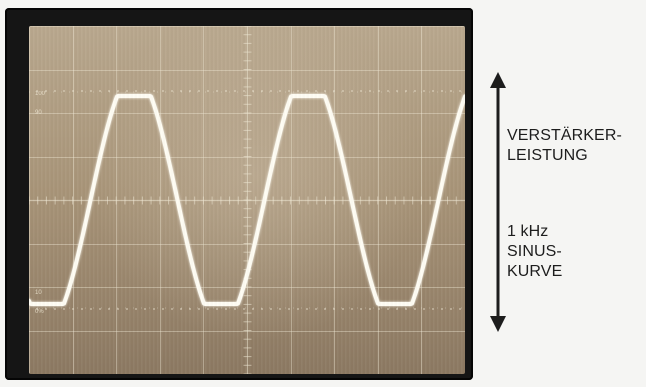 The height and width of the screenshot is (387, 646). I want to click on sine-wave-line-2: SINUS-, so click(534, 251).